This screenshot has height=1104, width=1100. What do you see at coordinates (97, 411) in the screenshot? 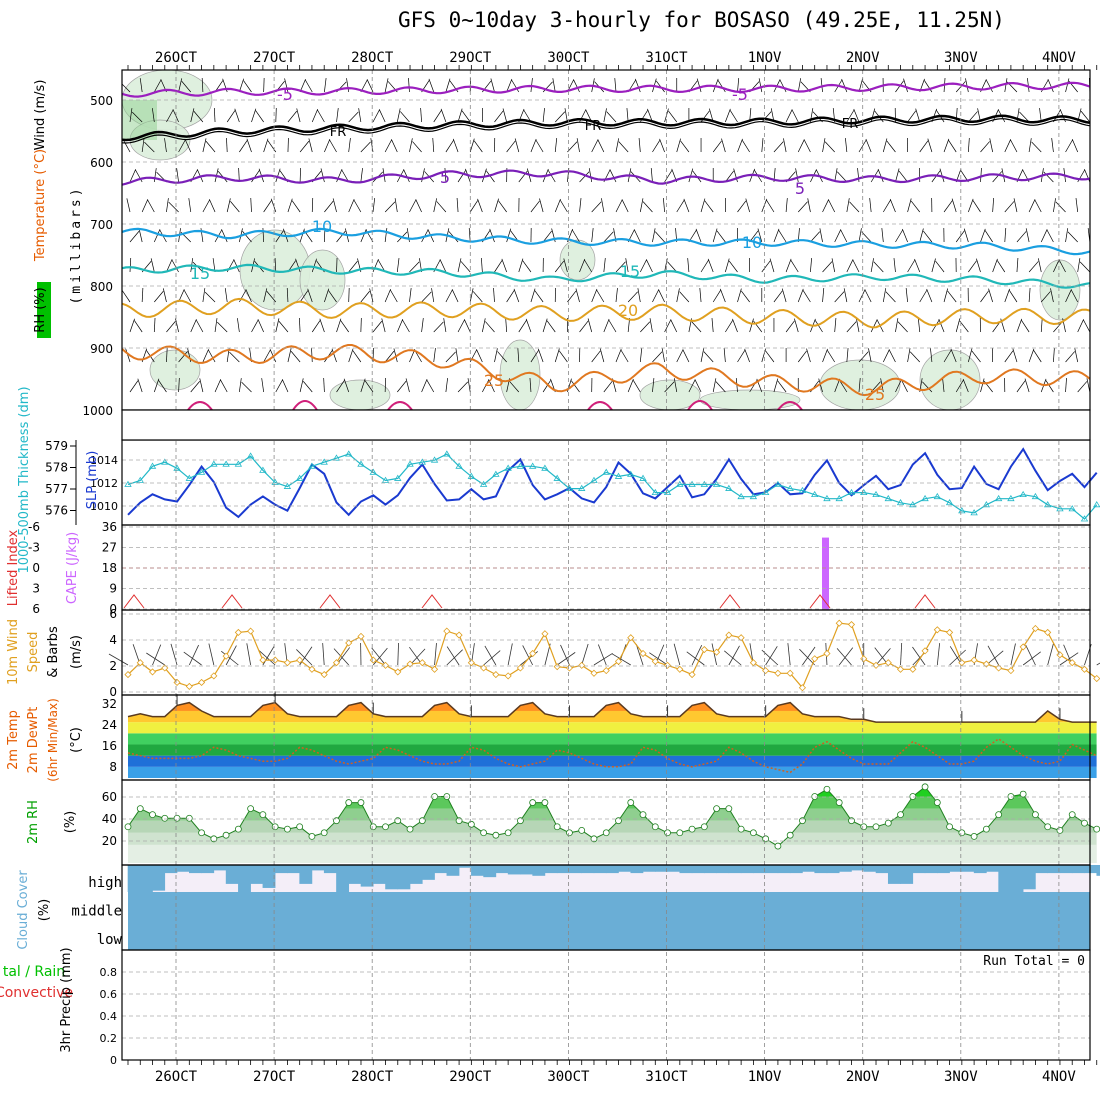
I see `ua-ytick-label: 1000` at bounding box center [97, 411].